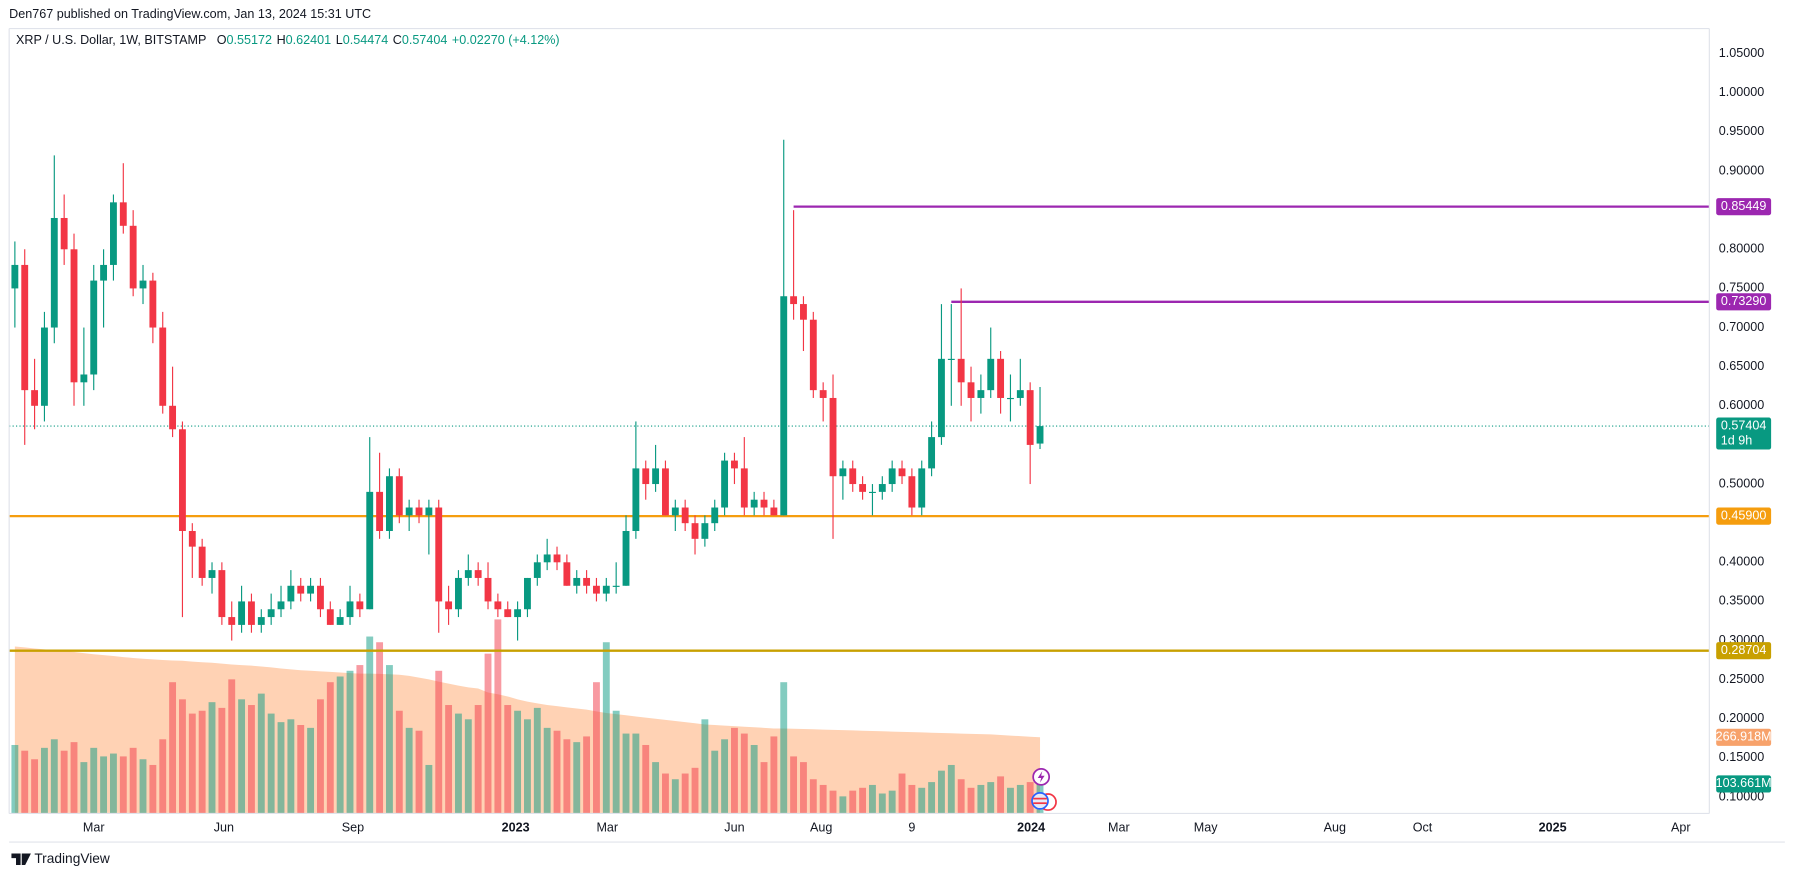 The image size is (1794, 877). What do you see at coordinates (1741, 366) in the screenshot?
I see `y-tick-label: 0.65000` at bounding box center [1741, 366].